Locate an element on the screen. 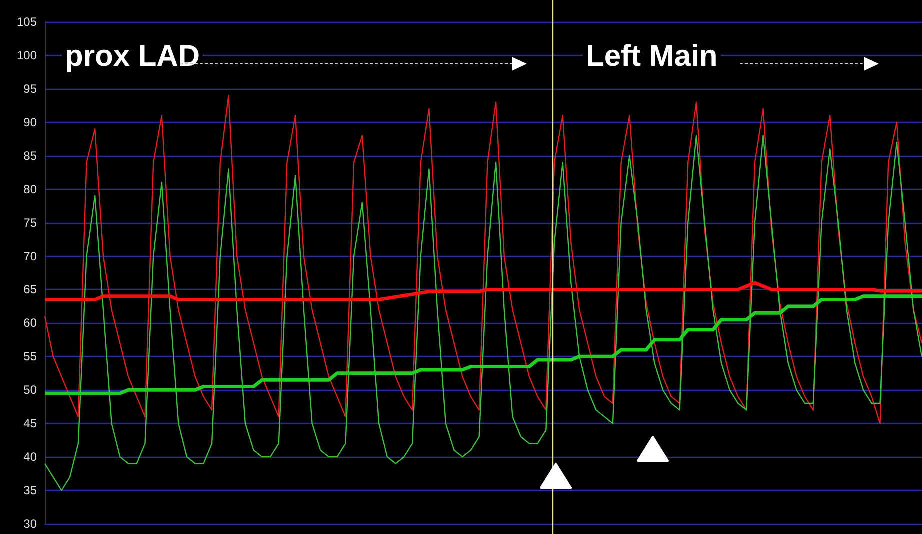 The width and height of the screenshot is (922, 534). y-tick-label: 55 is located at coordinates (31, 357).